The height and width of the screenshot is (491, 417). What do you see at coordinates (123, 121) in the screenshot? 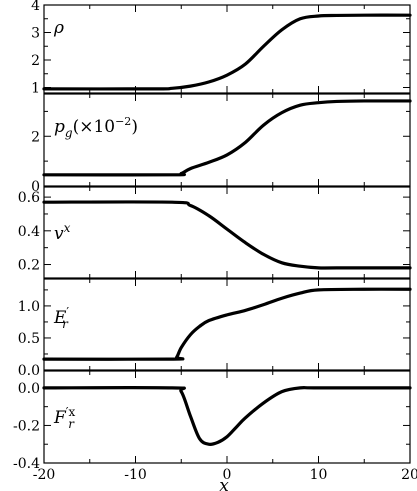
I see `label-sup: −2` at bounding box center [123, 121].